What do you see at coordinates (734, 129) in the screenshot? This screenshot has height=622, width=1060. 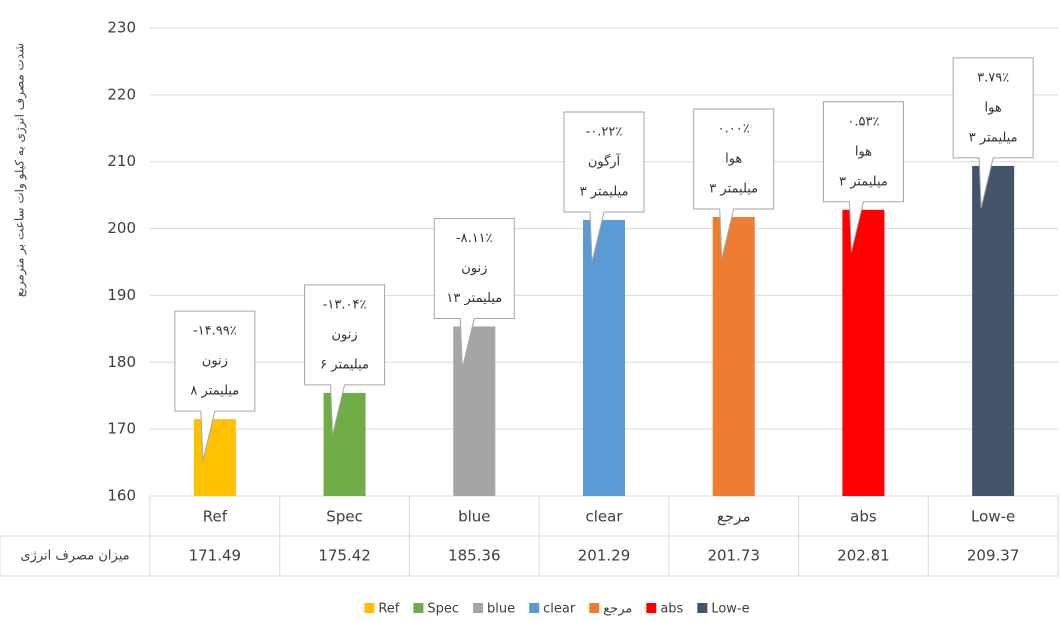 I see `callout-text: ۰.۰۰٪` at bounding box center [734, 129].